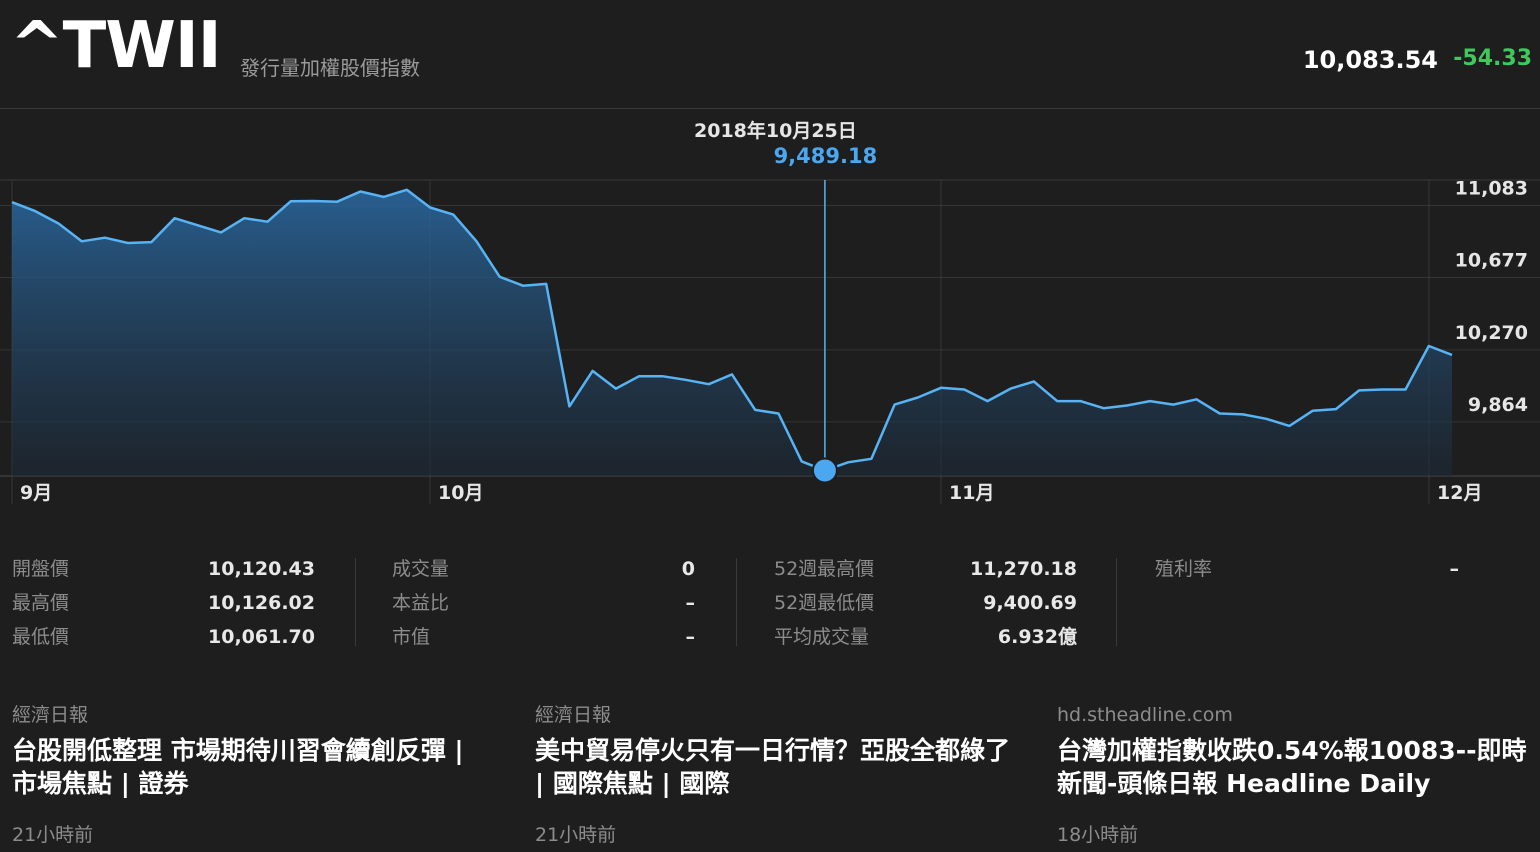 The image size is (1540, 852). What do you see at coordinates (261, 569) in the screenshot?
I see `stat-value: 10,120.43` at bounding box center [261, 569].